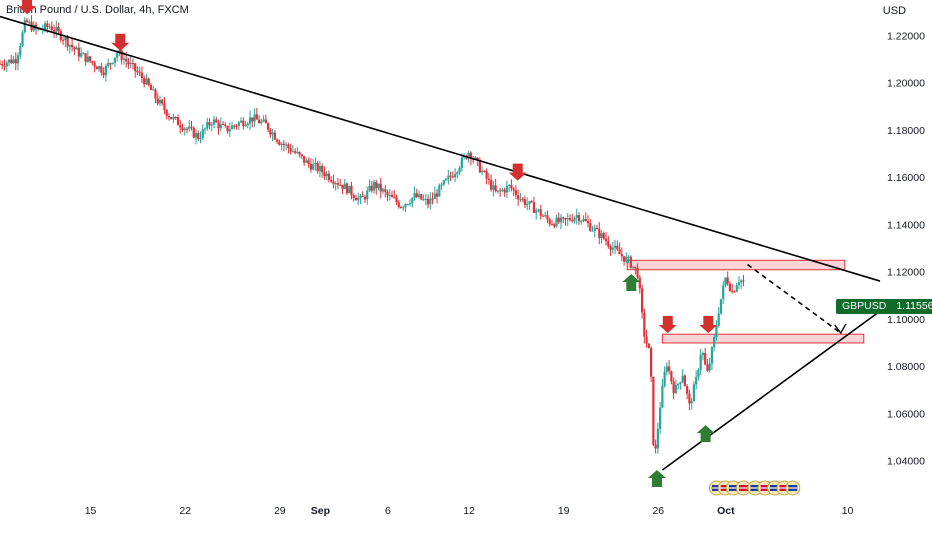 This screenshot has height=550, width=932. I want to click on event-flag-icon, so click(793, 488).